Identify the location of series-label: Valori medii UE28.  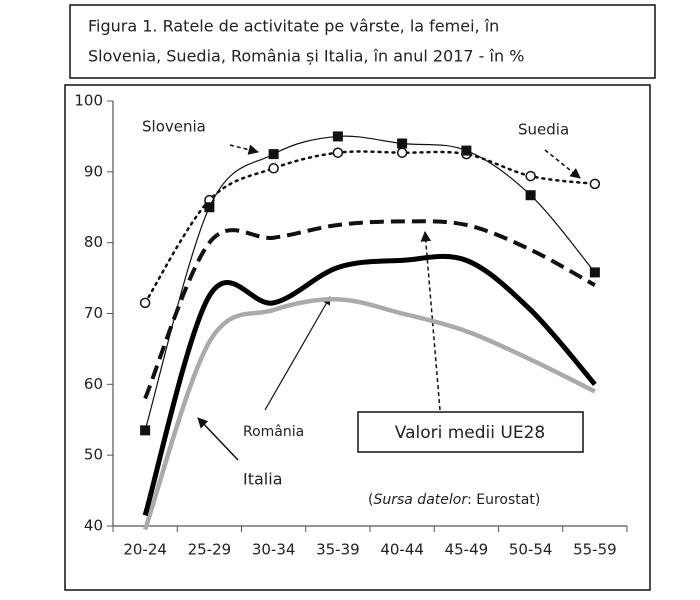
(470, 433).